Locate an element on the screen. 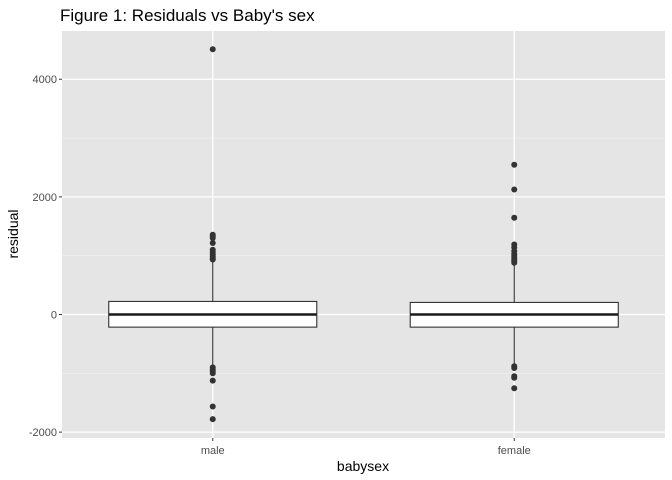 The width and height of the screenshot is (672, 480). y-tick-label: 2000 is located at coordinates (45, 198).